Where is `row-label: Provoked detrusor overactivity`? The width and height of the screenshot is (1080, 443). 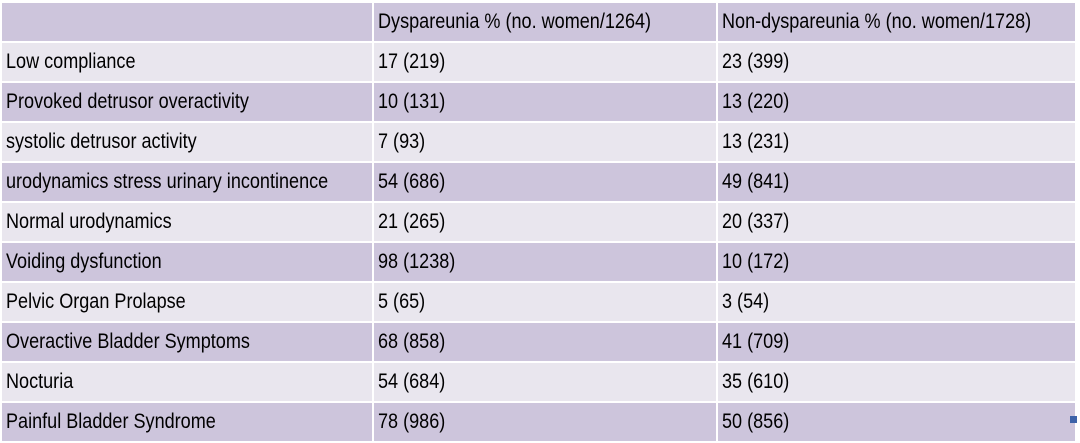 row-label: Provoked detrusor overactivity is located at coordinates (127, 101).